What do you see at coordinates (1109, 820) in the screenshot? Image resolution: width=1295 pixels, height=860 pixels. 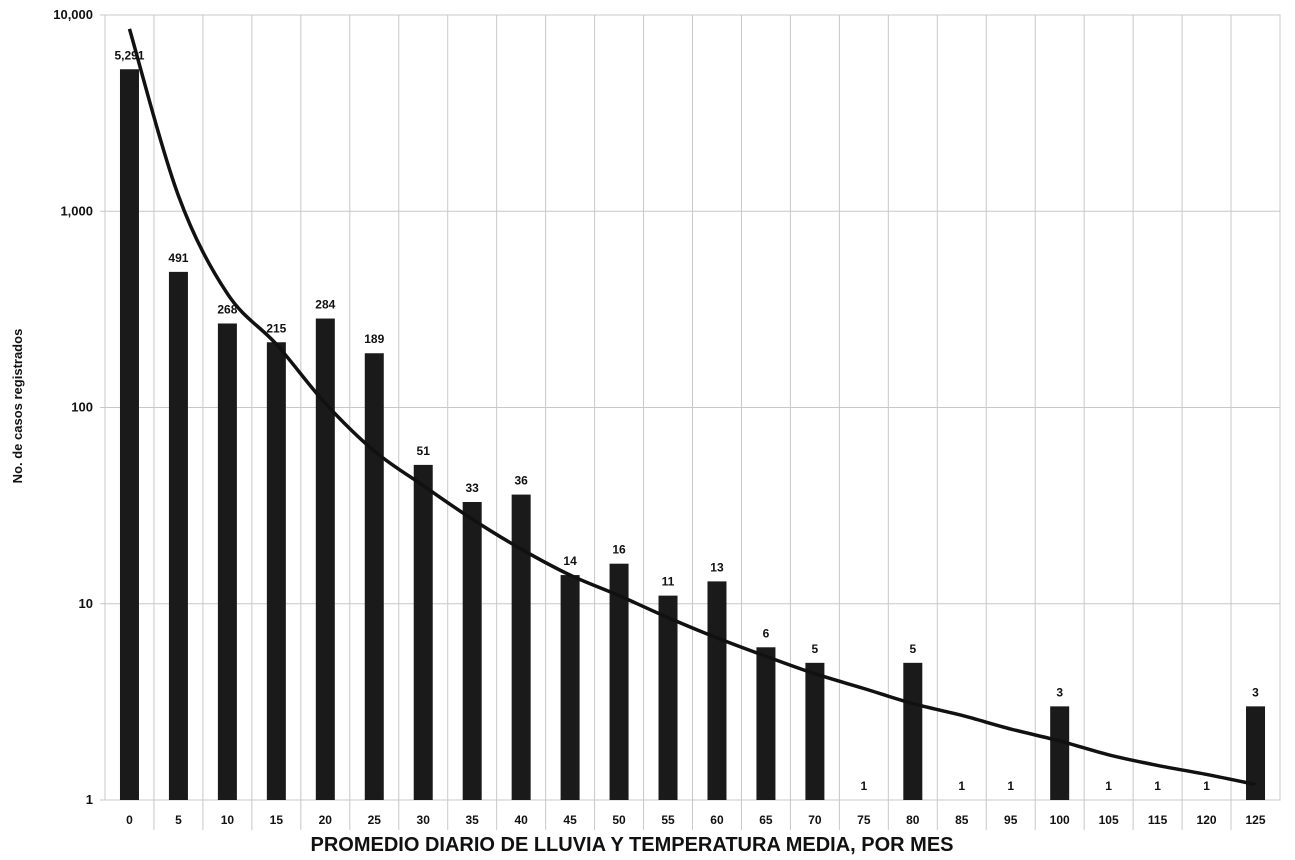 I see `x-tick-label: 105` at bounding box center [1109, 820].